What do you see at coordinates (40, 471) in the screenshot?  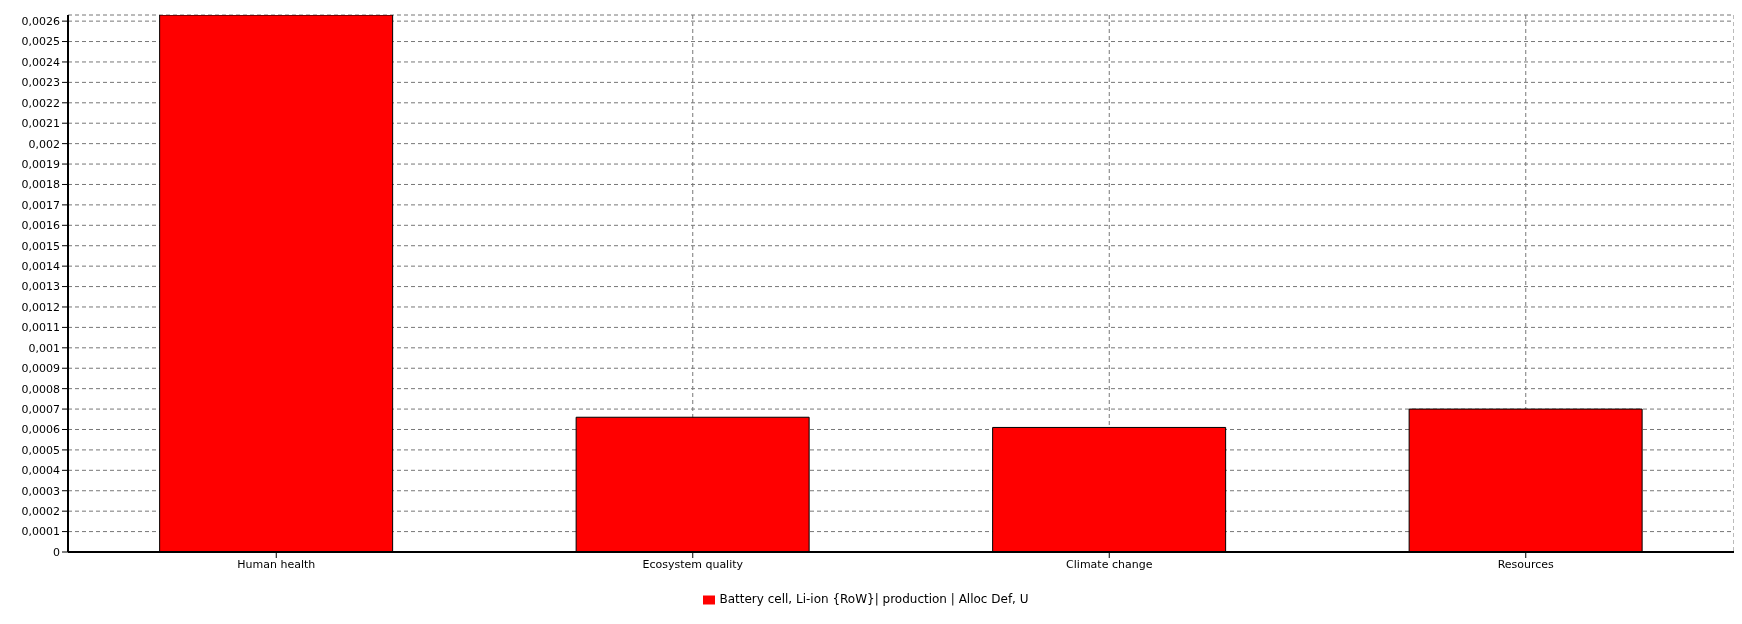 I see `y-tick-label: 0,0004` at bounding box center [40, 471].